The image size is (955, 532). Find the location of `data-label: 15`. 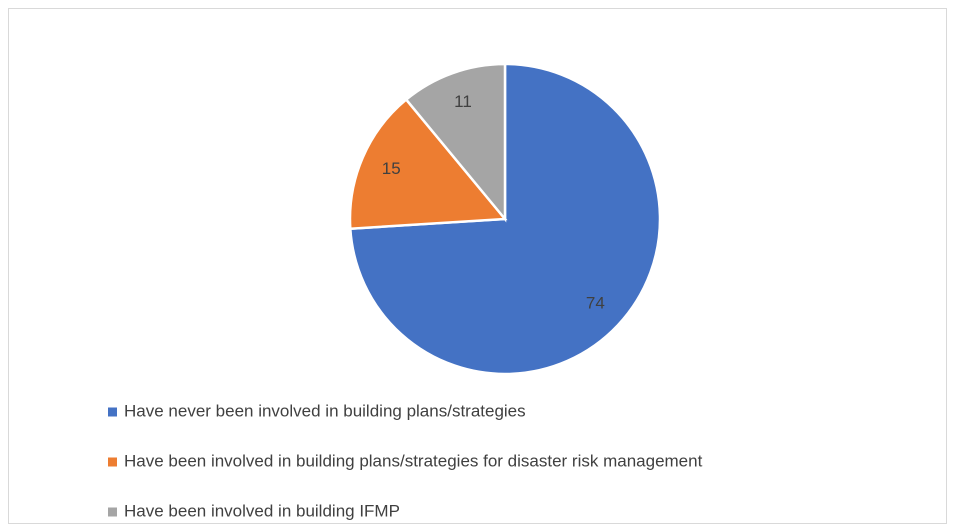

data-label: 15 is located at coordinates (391, 168).